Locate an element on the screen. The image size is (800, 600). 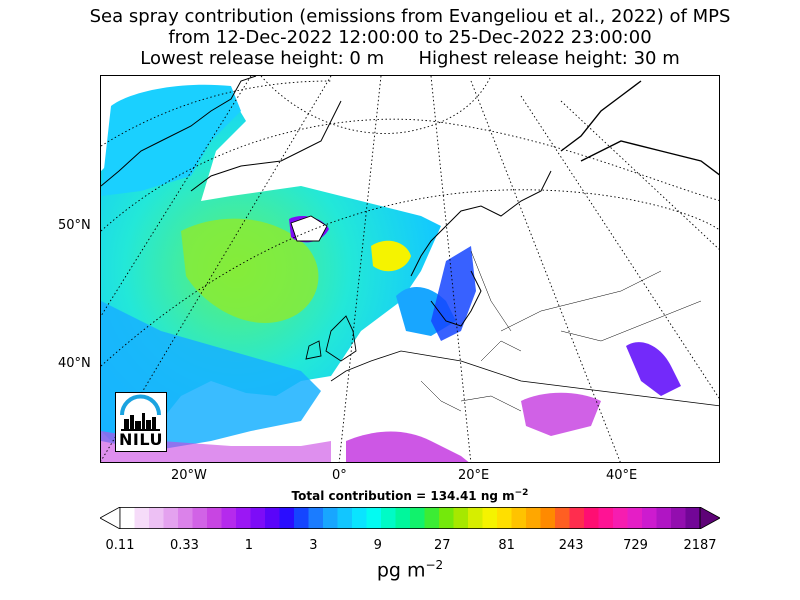
lon-label-0: 0° is located at coordinates (339, 475).